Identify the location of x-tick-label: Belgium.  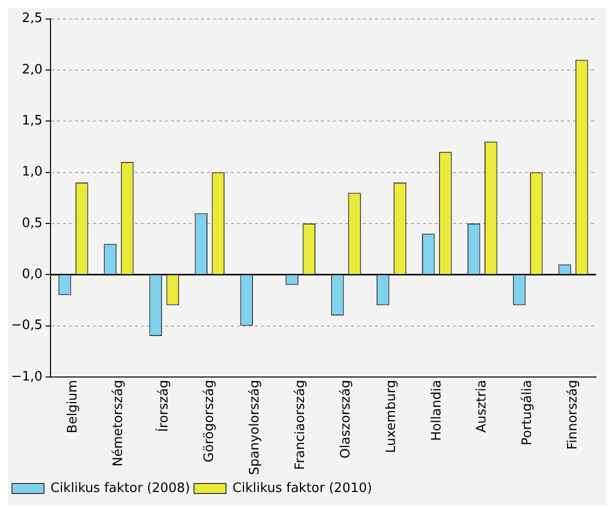
(73, 407).